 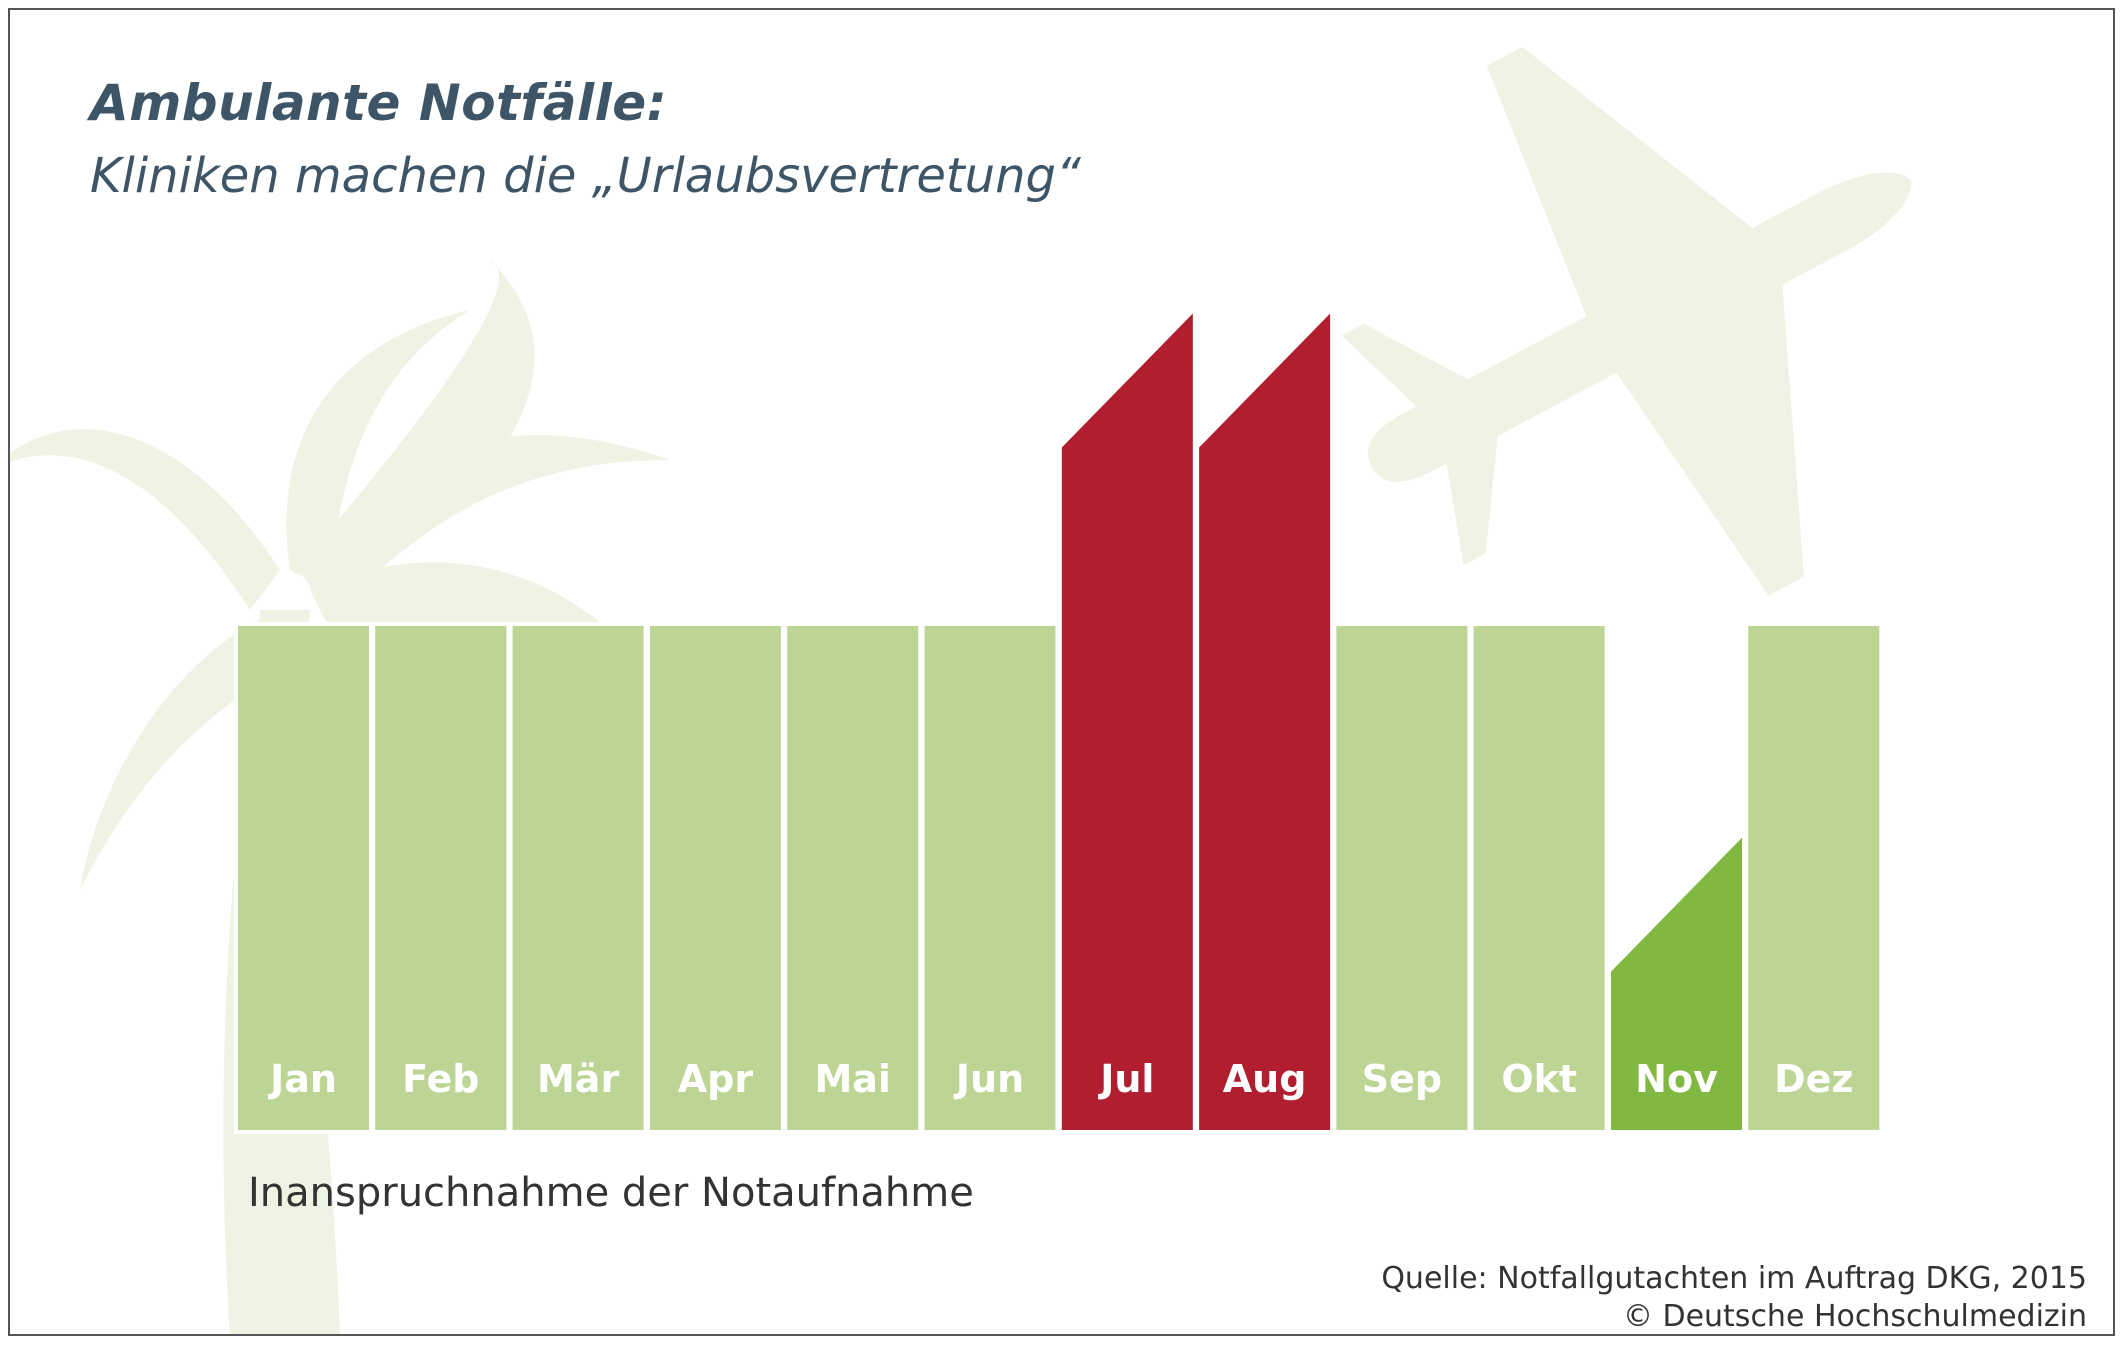 I want to click on tick-label-nov: Nov, so click(x=1676, y=1079).